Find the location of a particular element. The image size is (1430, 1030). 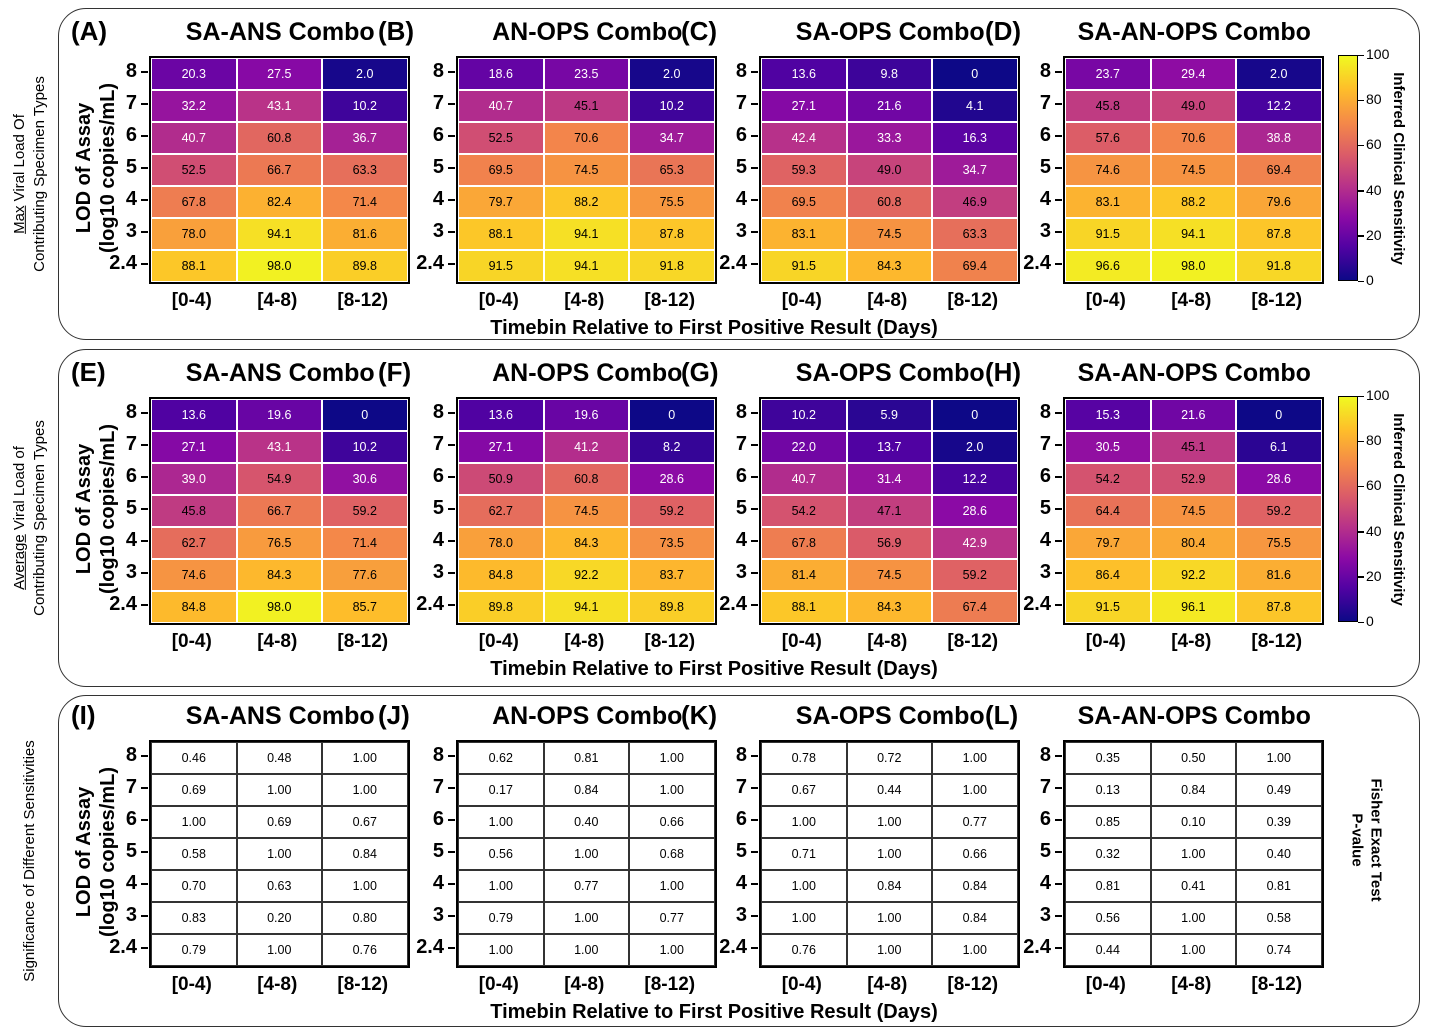

row-title-text: Viral Load of is located at coordinates (19, 490).